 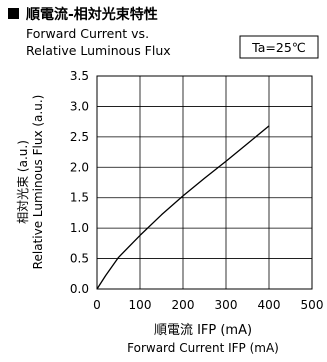 I want to click on x-tick-labels: 0 100 200 300 400 500, so click(x=208, y=305).